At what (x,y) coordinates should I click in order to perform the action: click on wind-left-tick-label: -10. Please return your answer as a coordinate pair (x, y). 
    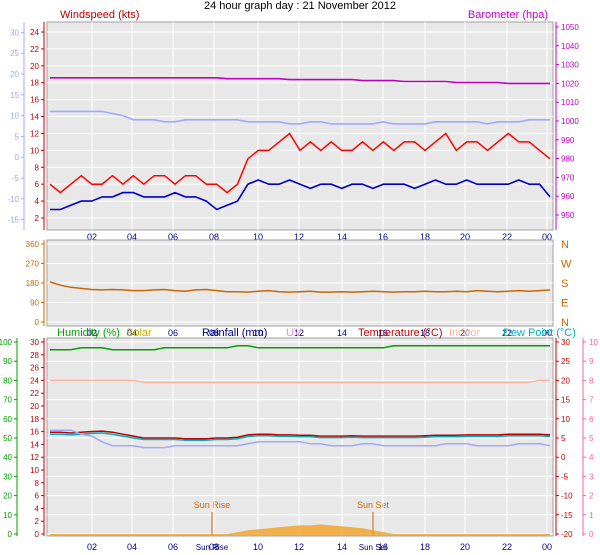
    Looking at the image, I should click on (13, 199).